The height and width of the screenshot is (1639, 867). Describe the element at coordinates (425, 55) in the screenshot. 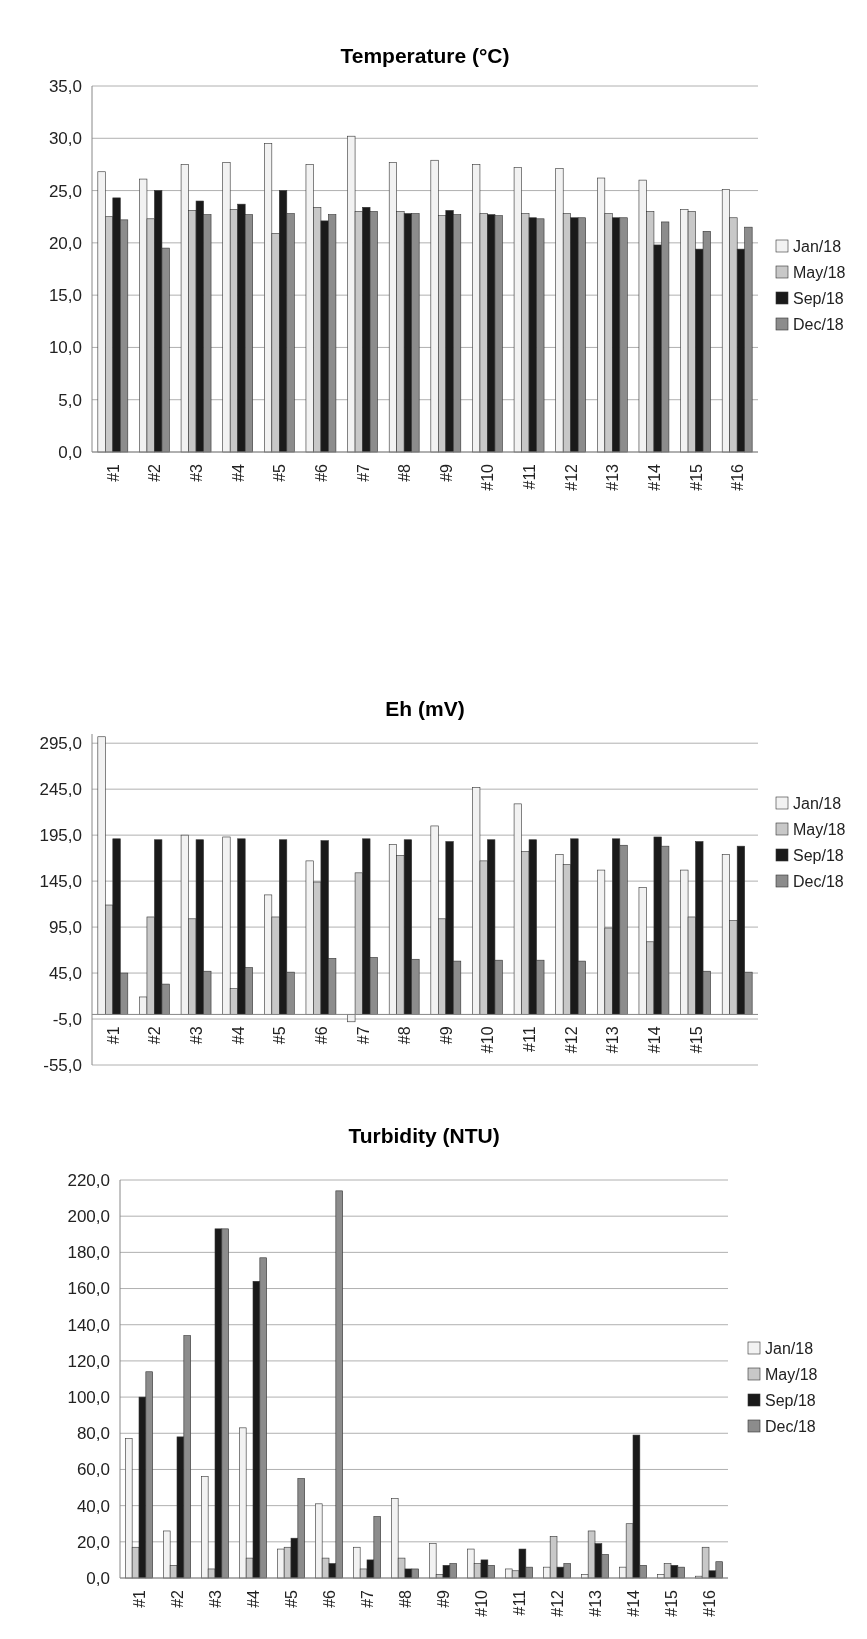

I see `chart-title: Temperature (°C)` at that location.